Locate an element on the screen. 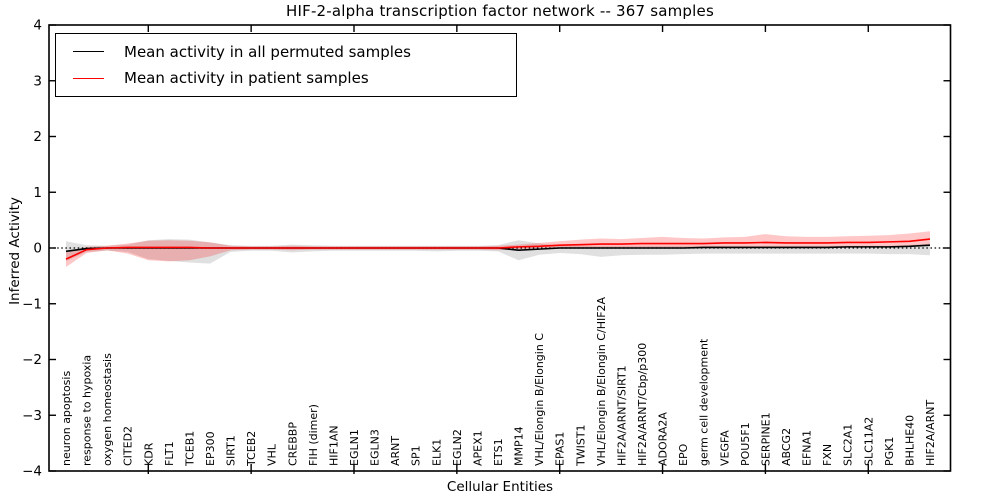 Image resolution: width=1000 pixels, height=500 pixels. x-category-label: PGK1 is located at coordinates (889, 451).